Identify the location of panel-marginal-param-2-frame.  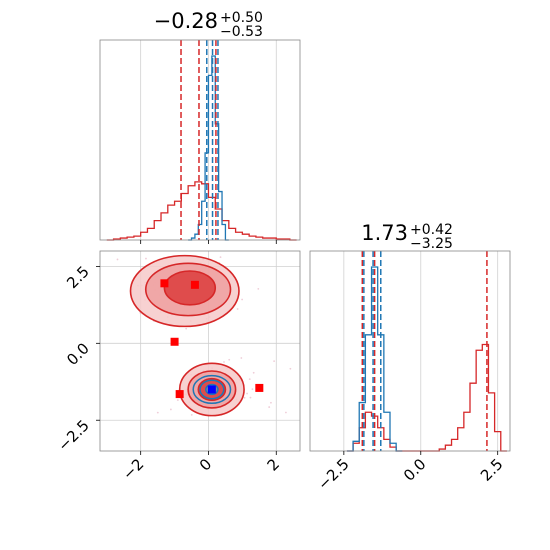
(410, 351).